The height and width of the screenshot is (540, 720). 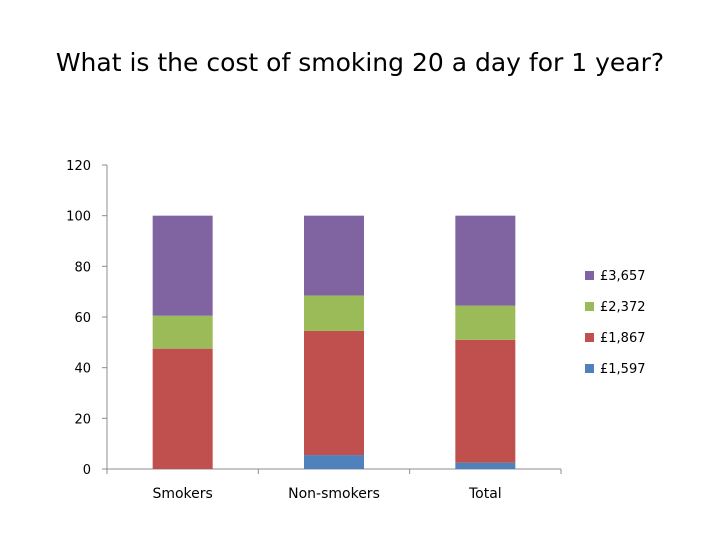 What do you see at coordinates (82, 369) in the screenshot?
I see `y-tick-label: 40` at bounding box center [82, 369].